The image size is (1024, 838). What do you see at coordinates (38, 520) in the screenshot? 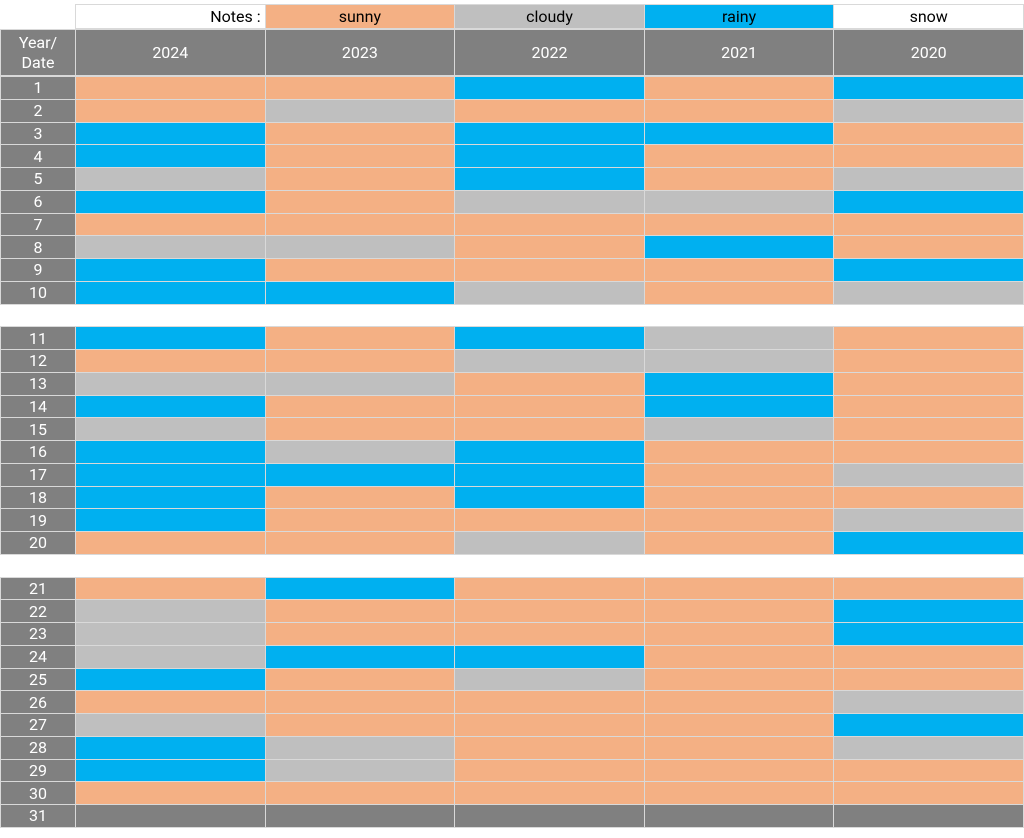
I see `date-cell: 19` at bounding box center [38, 520].